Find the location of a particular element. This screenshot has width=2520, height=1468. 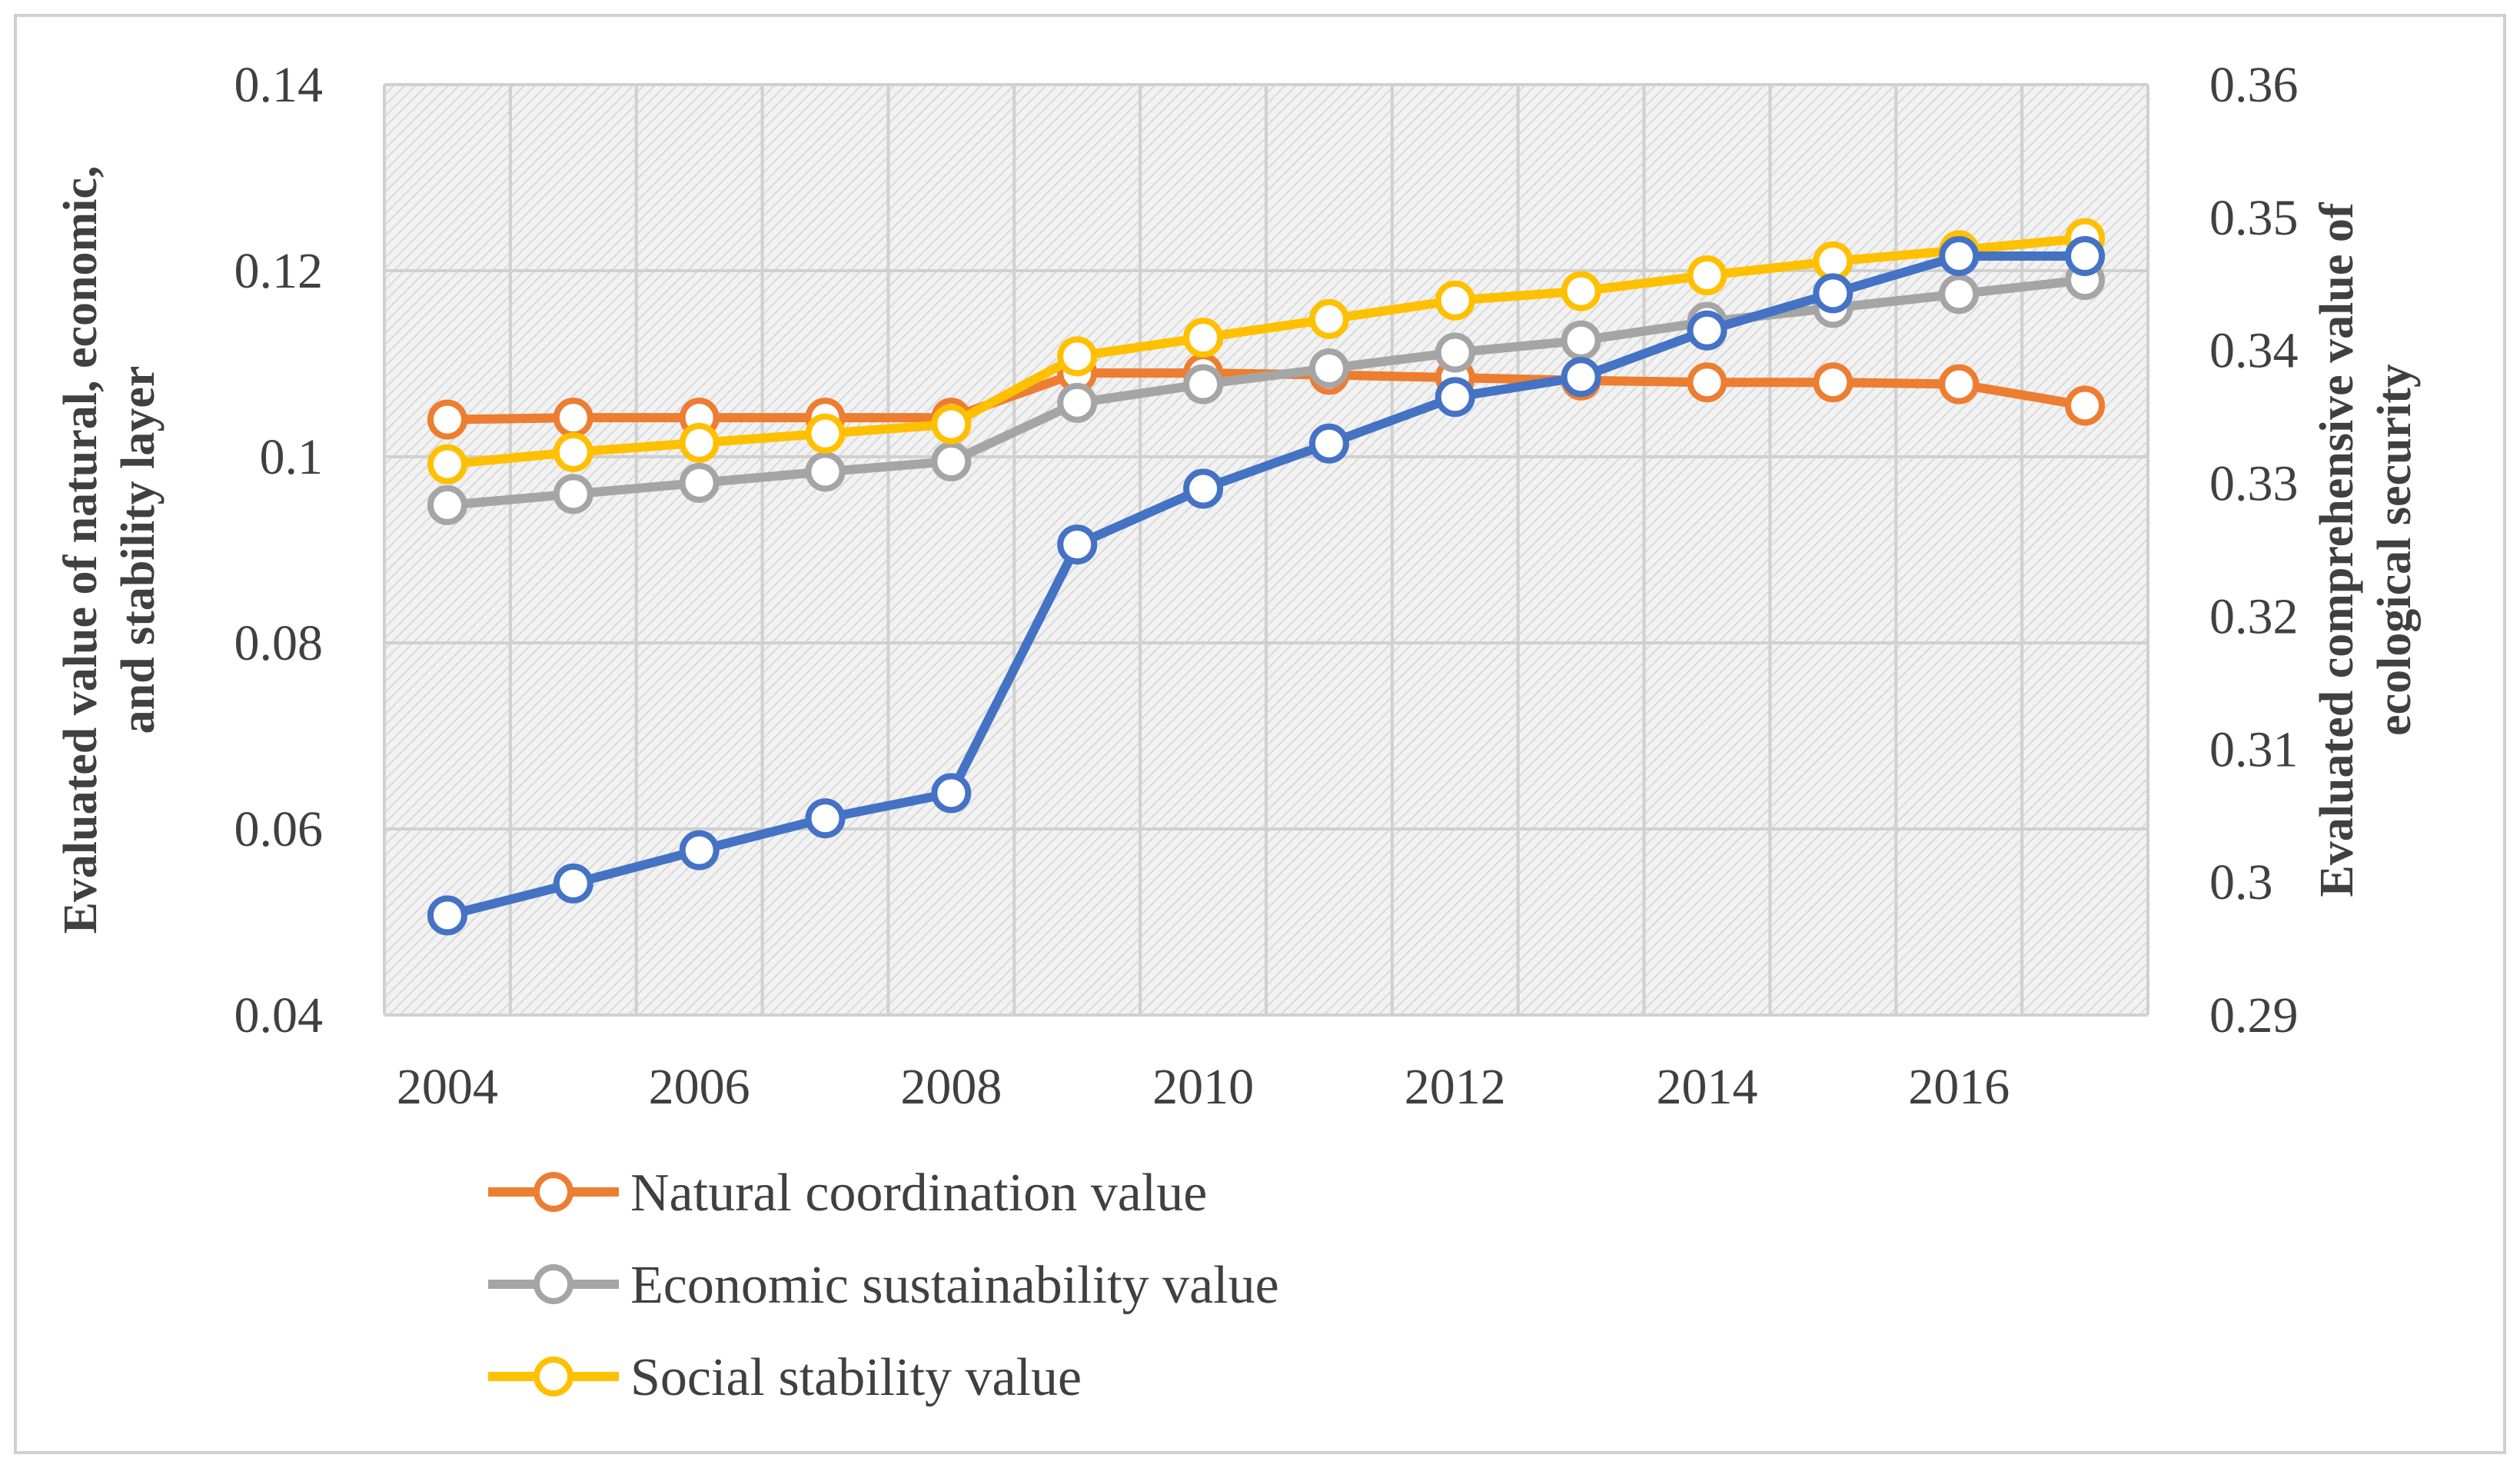

series-social-stability-value is located at coordinates (1266, 351).